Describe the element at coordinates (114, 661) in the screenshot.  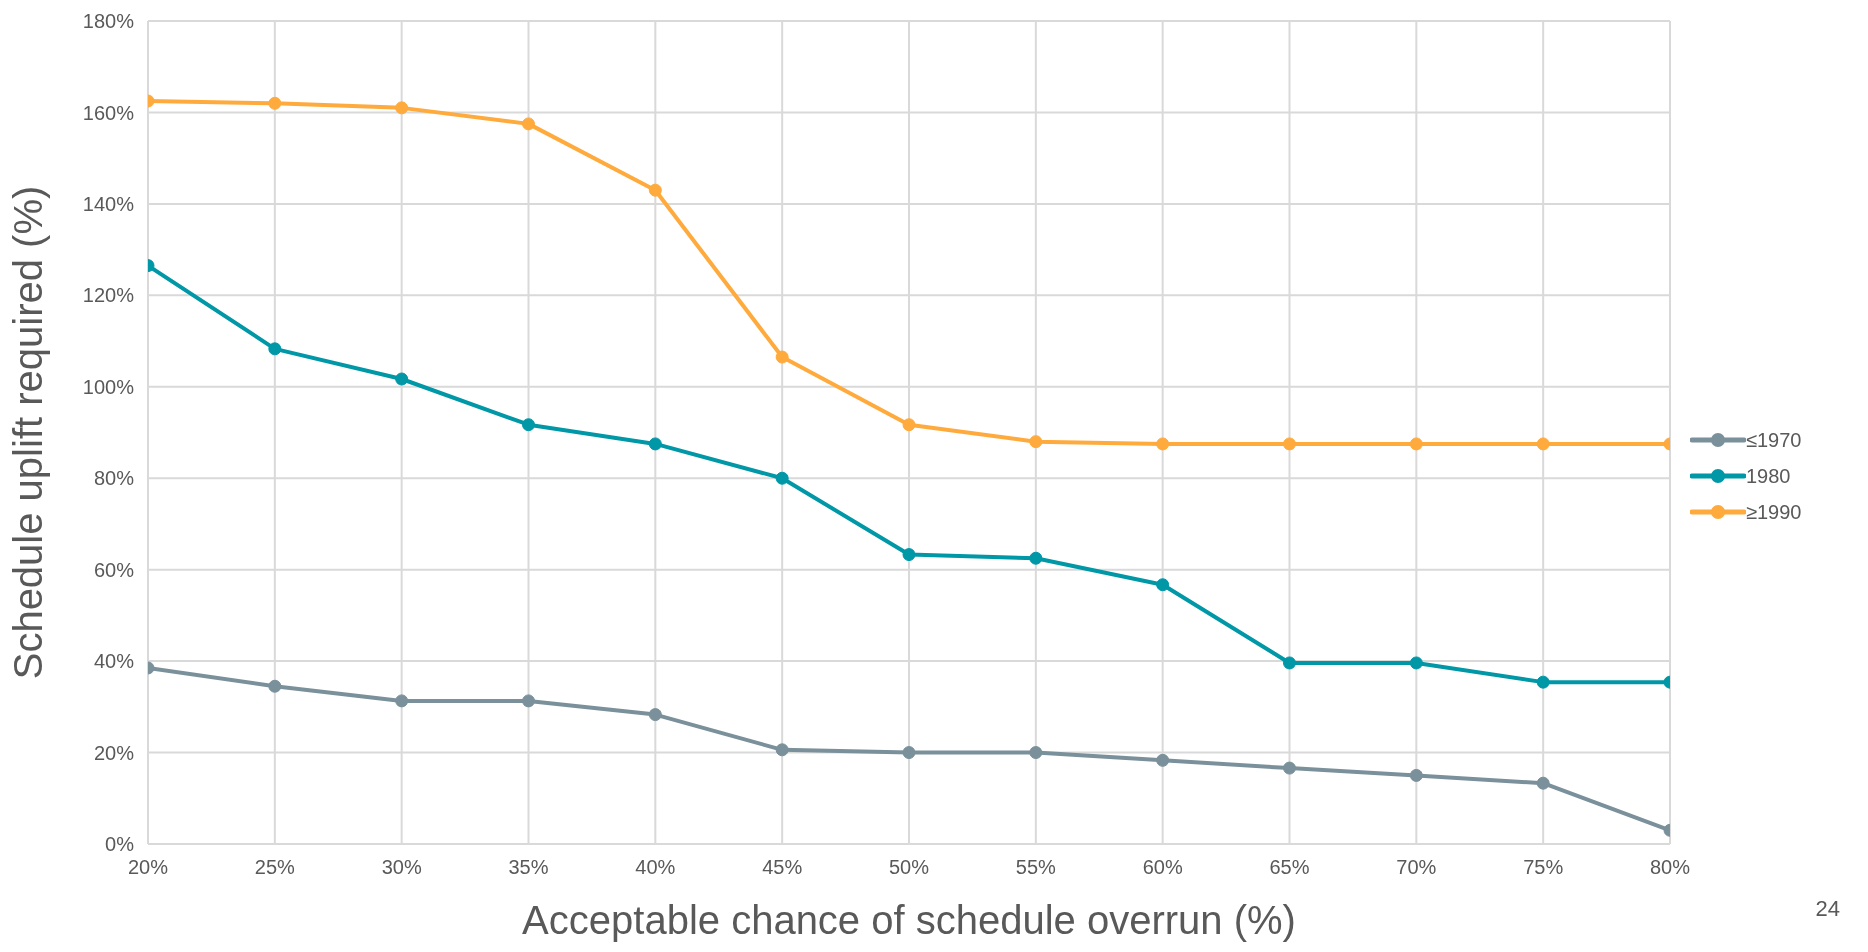
I see `y-tick-label: 40%` at that location.